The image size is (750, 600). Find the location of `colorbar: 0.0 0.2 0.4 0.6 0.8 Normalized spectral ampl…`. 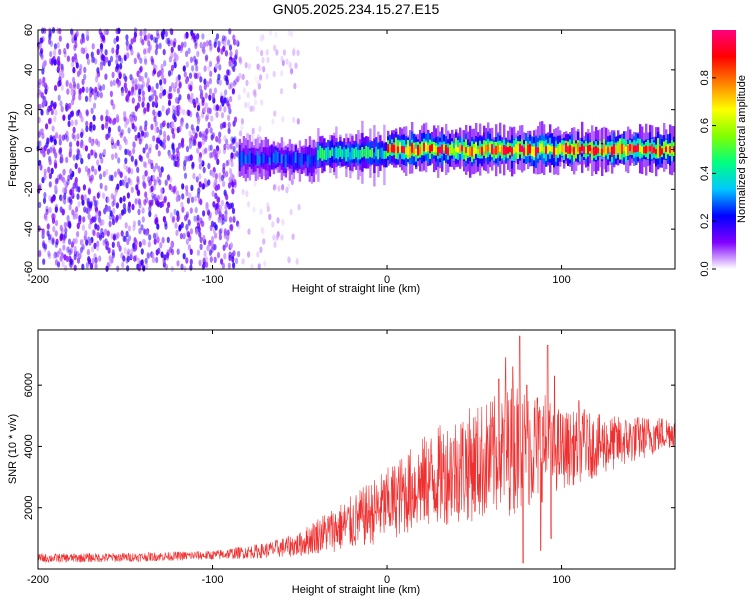

colorbar: 0.0 0.2 0.4 0.6 0.8 Normalized spectral ampl… is located at coordinates (723, 153).